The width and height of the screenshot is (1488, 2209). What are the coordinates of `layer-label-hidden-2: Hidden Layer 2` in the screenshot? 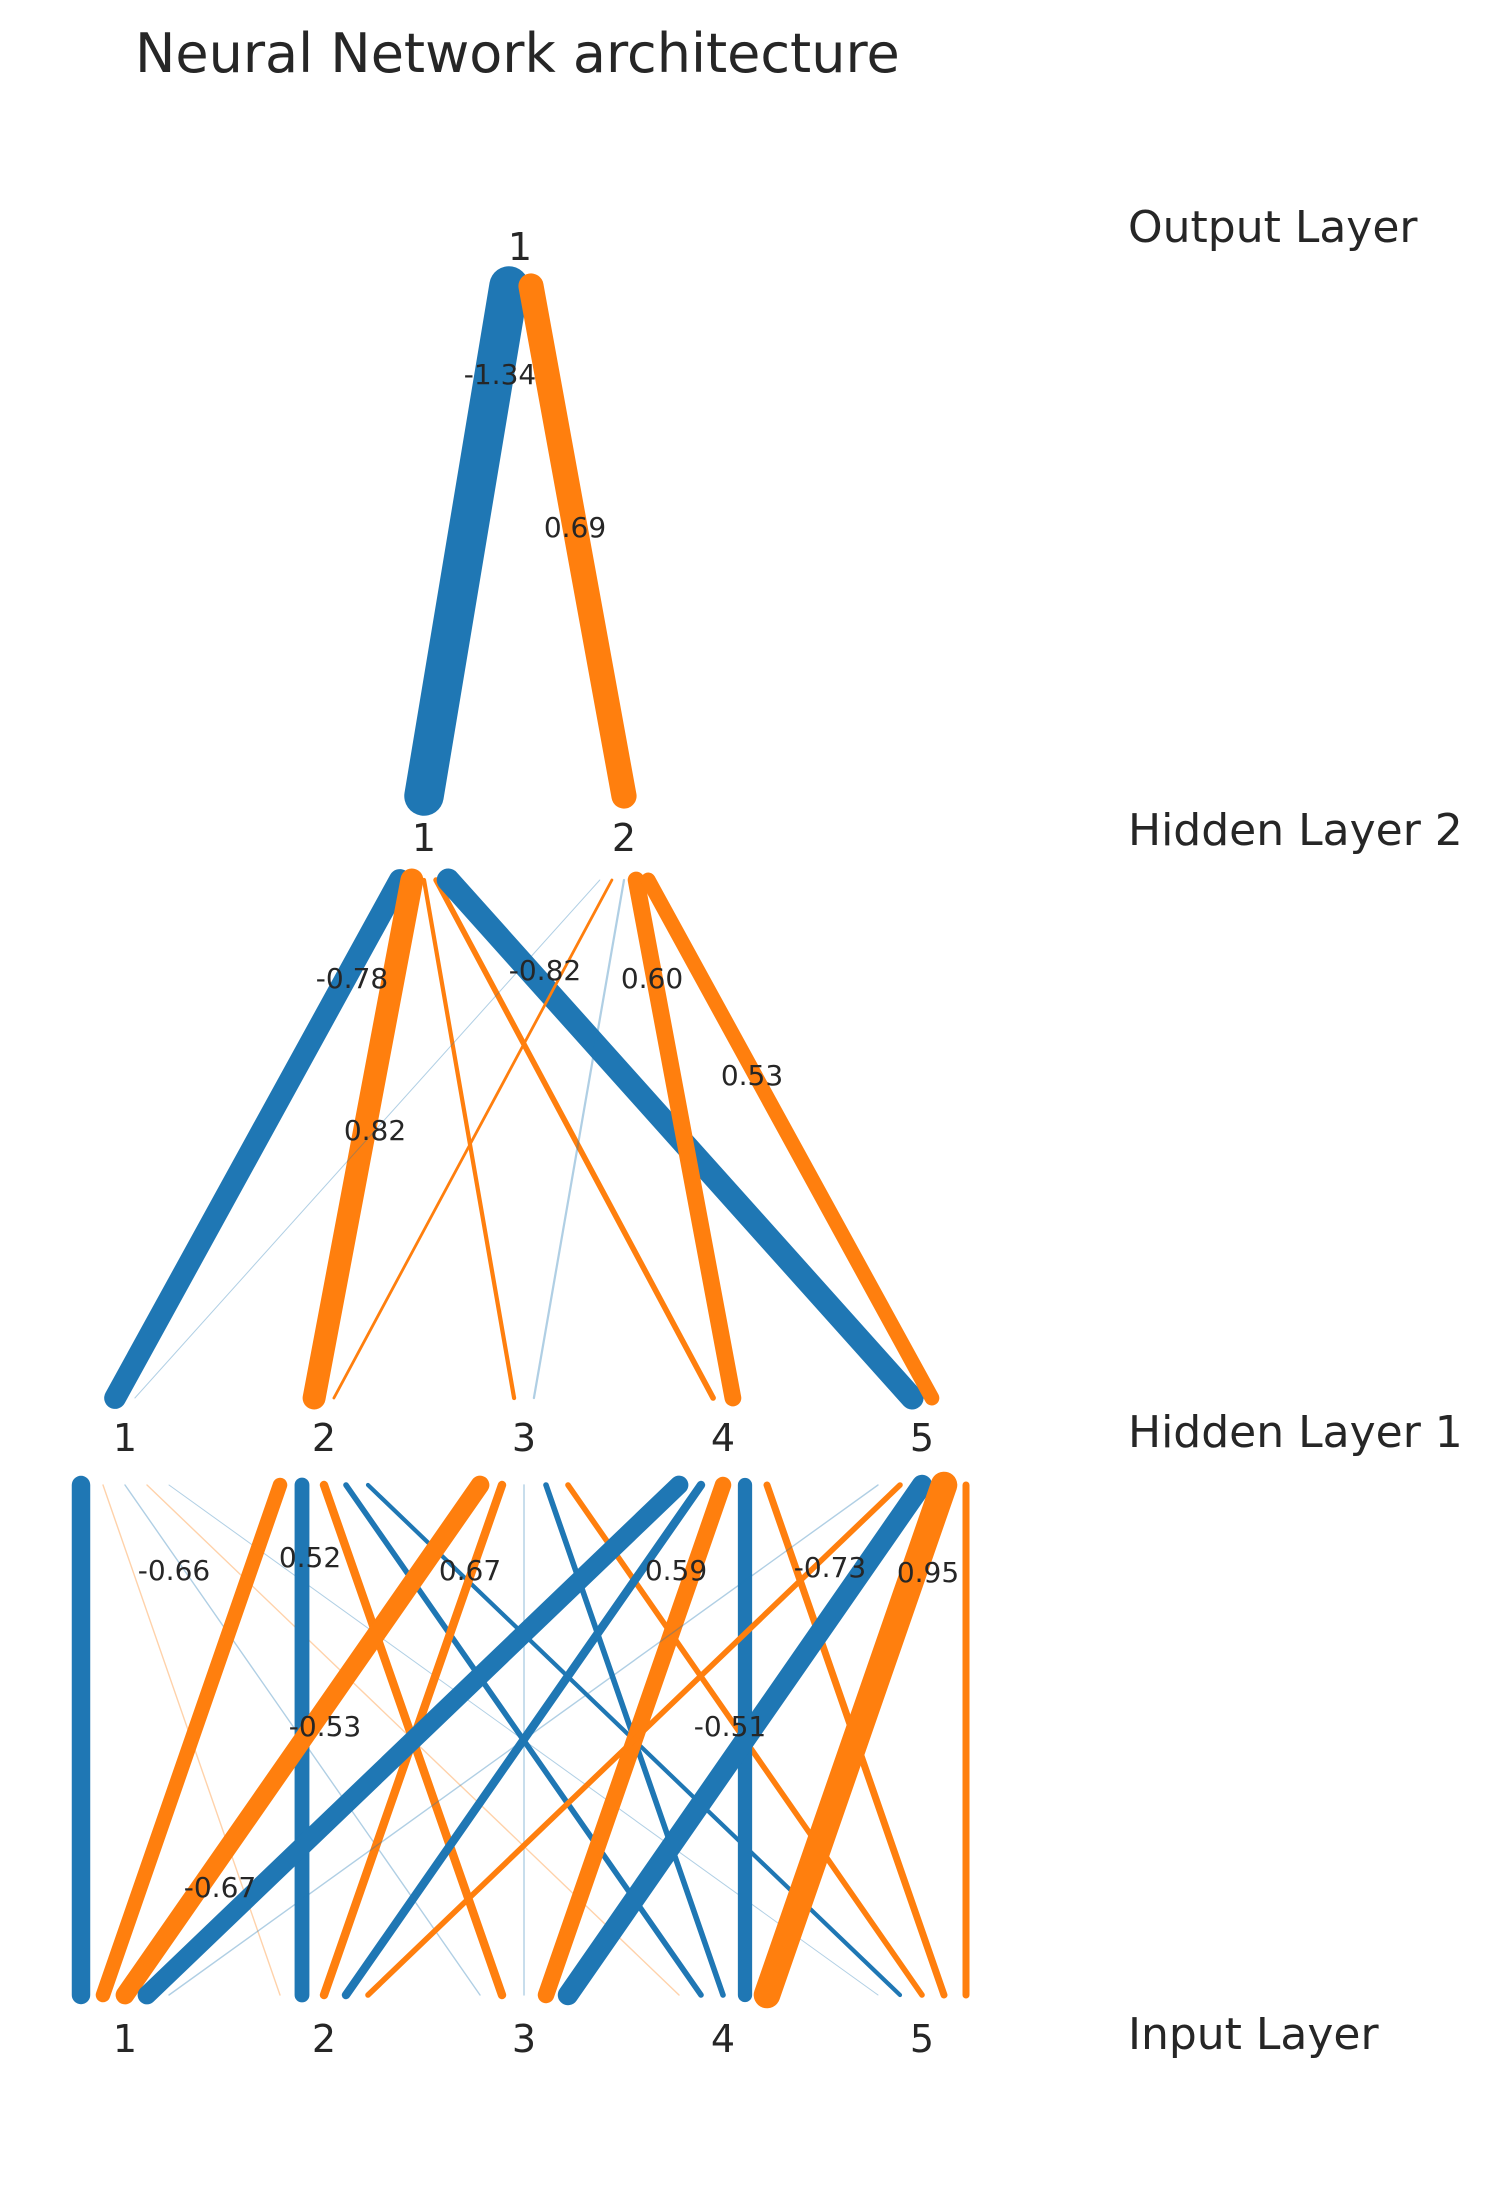 It's located at (1295, 830).